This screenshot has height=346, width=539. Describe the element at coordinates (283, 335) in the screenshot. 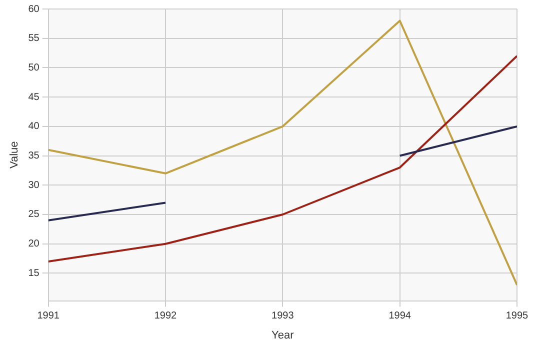

I see `x-axis-title: Year` at that location.